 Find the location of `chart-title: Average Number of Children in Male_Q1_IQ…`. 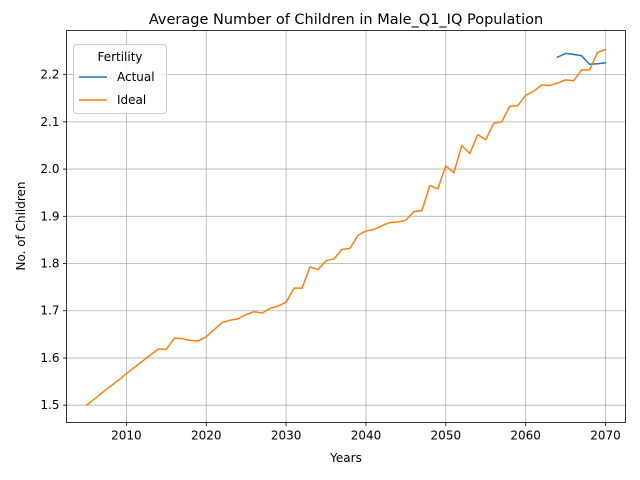

chart-title: Average Number of Children in Male_Q1_IQ… is located at coordinates (346, 20).